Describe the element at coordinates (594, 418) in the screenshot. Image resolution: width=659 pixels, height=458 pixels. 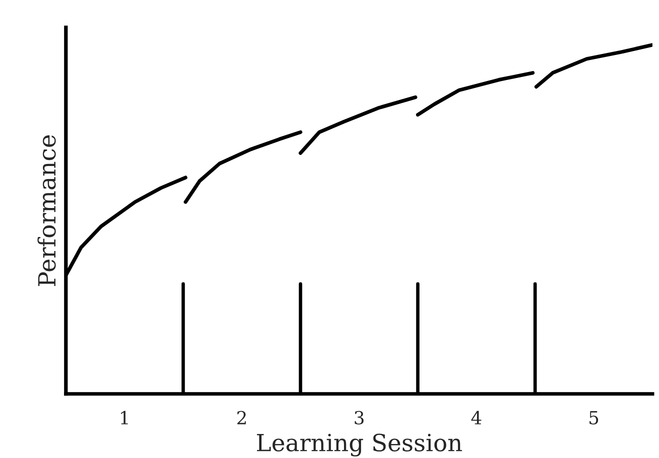
I see `x-tick-label: 5` at that location.